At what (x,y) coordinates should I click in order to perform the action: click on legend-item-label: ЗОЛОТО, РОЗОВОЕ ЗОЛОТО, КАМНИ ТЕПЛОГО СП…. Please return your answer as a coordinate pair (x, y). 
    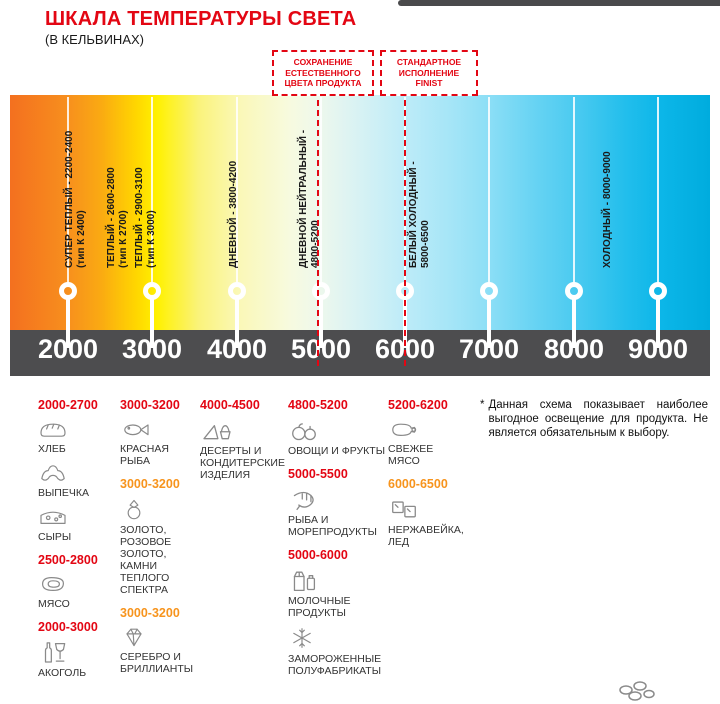
    Looking at the image, I should click on (146, 560).